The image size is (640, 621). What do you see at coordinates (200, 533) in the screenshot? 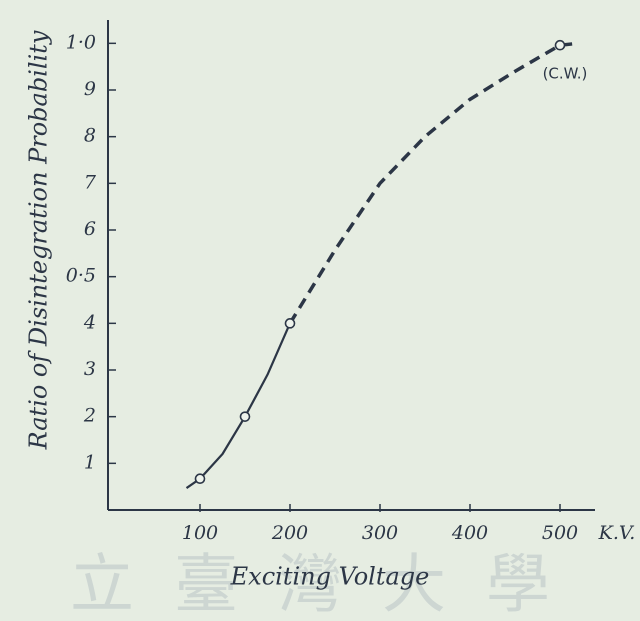
I see `x-tick-label: 100` at bounding box center [200, 533].